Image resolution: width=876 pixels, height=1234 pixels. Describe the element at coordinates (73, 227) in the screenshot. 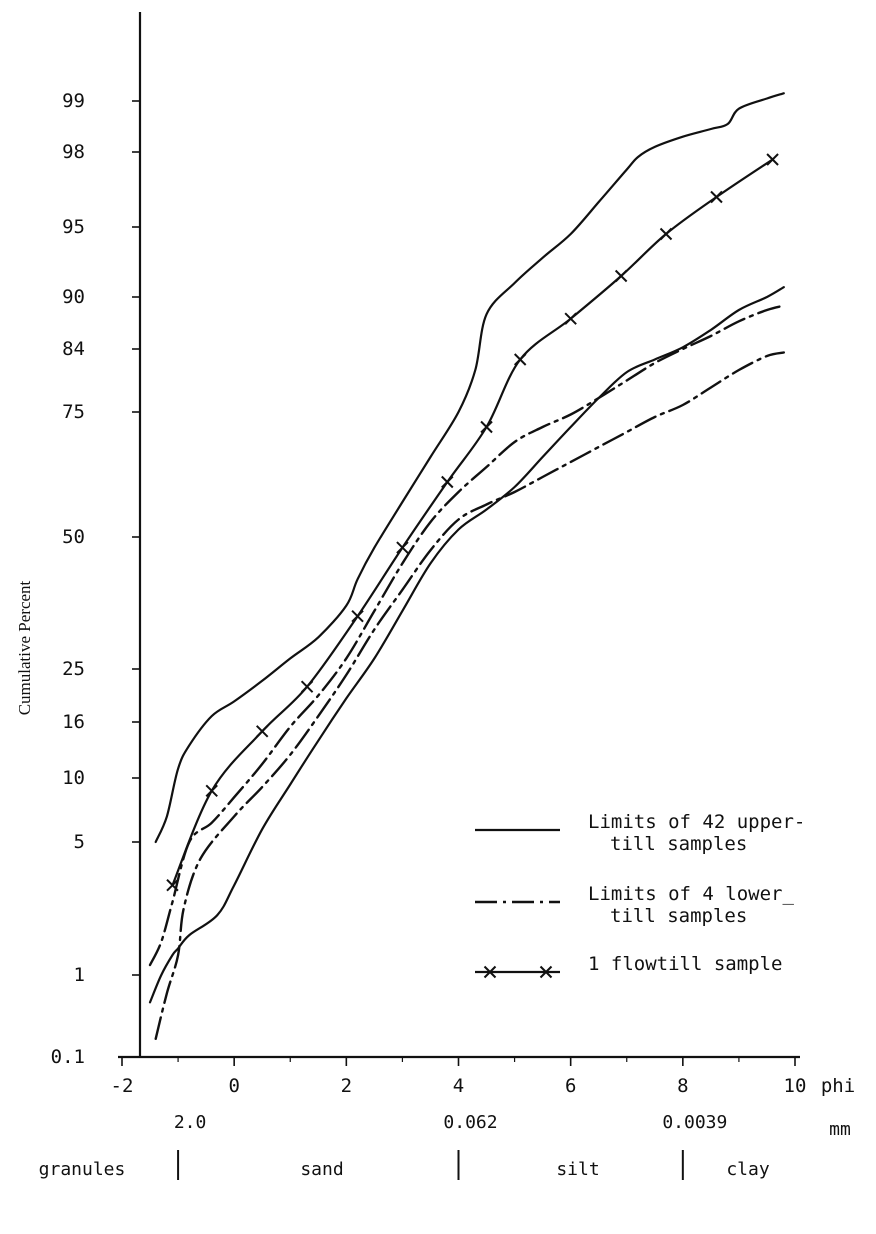

I see `y-tick-label: 95` at that location.